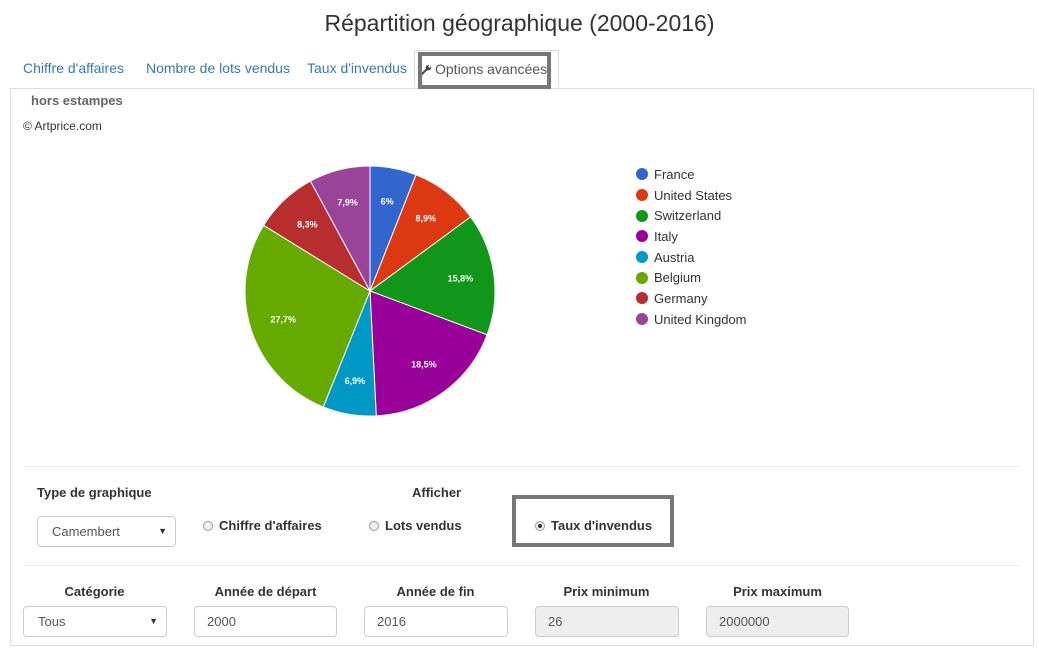 The image size is (1039, 656). What do you see at coordinates (340, 228) in the screenshot?
I see `pie-slice-united-kingdom` at bounding box center [340, 228].